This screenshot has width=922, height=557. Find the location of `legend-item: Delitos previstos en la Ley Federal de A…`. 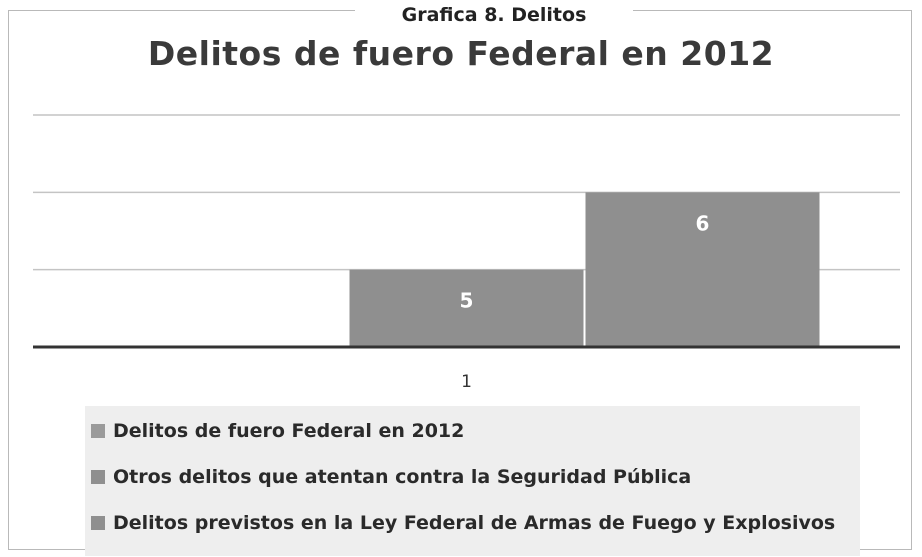

legend-item: Delitos previstos en la Ley Federal de A… is located at coordinates (463, 523).